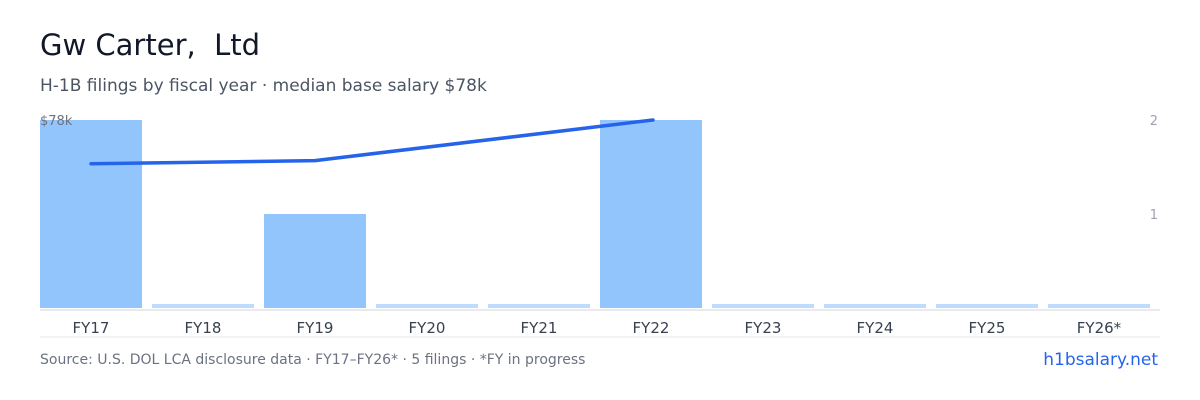 The height and width of the screenshot is (400, 1200). What do you see at coordinates (1099, 306) in the screenshot?
I see `bar-fy26star` at bounding box center [1099, 306].